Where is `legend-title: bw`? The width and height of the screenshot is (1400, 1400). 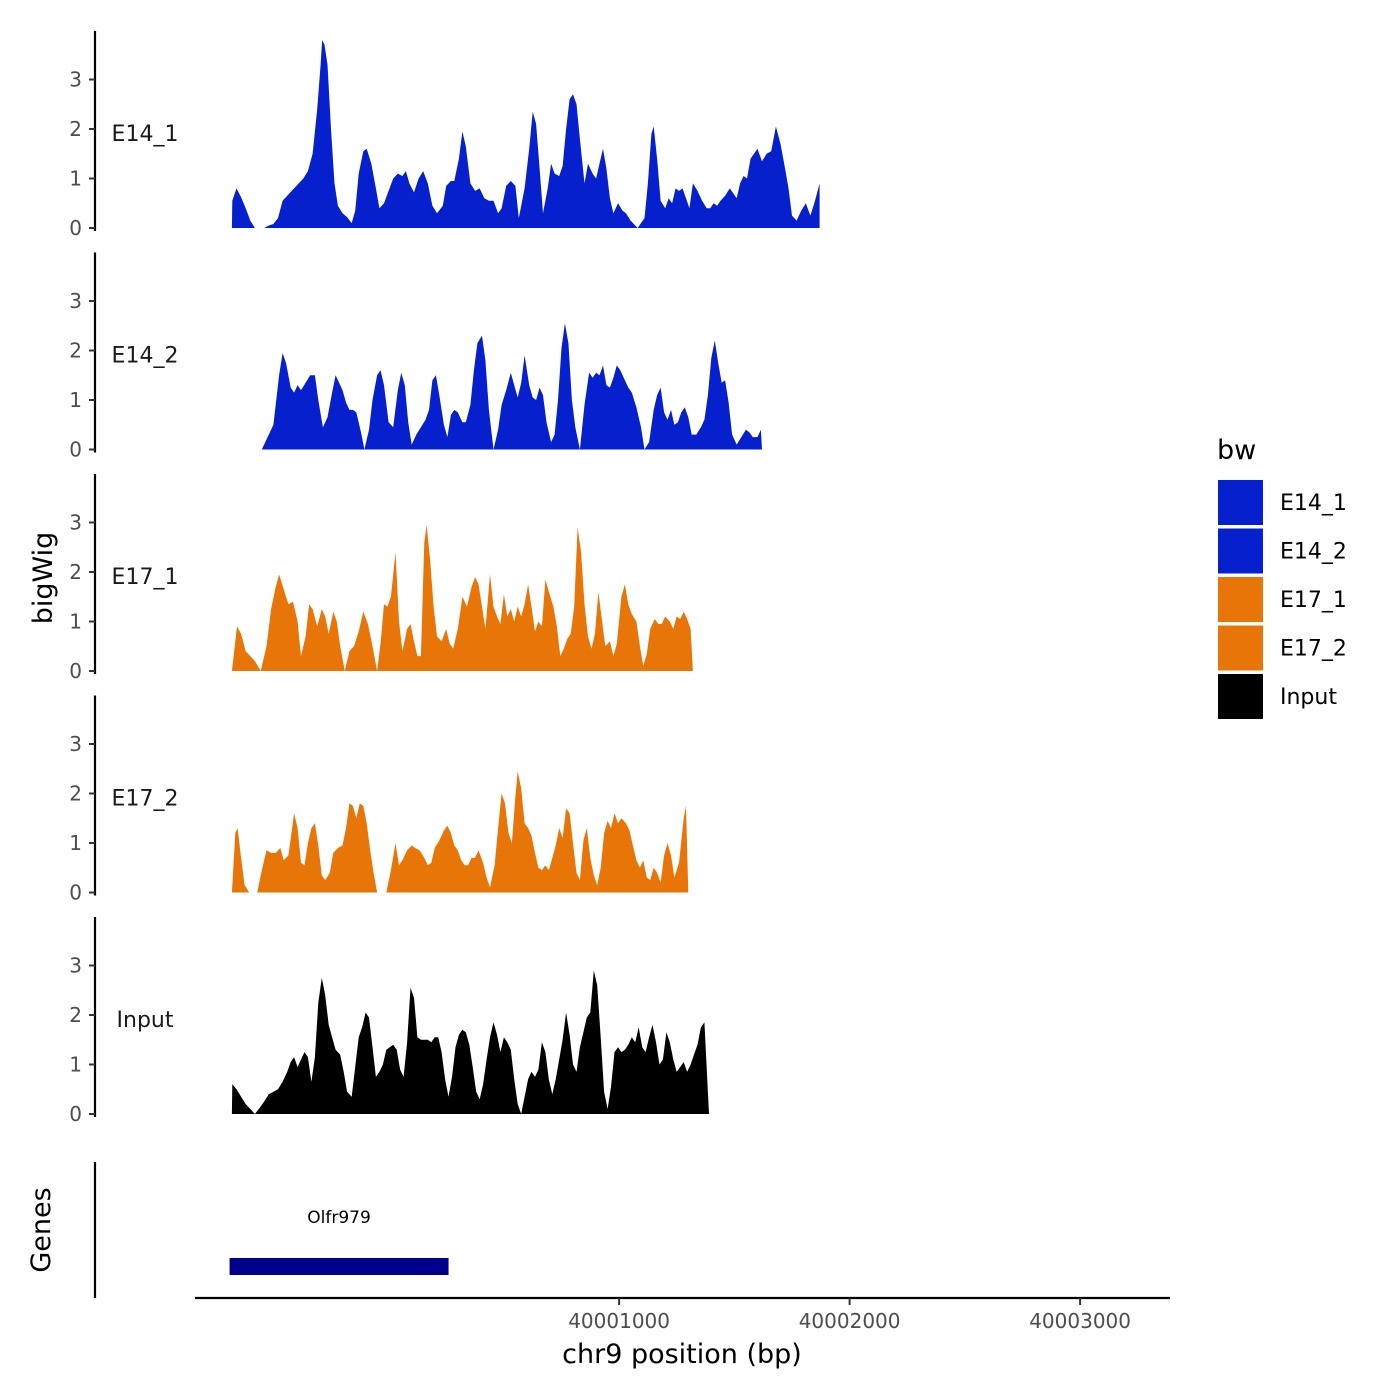
legend-title: bw is located at coordinates (1236, 450).